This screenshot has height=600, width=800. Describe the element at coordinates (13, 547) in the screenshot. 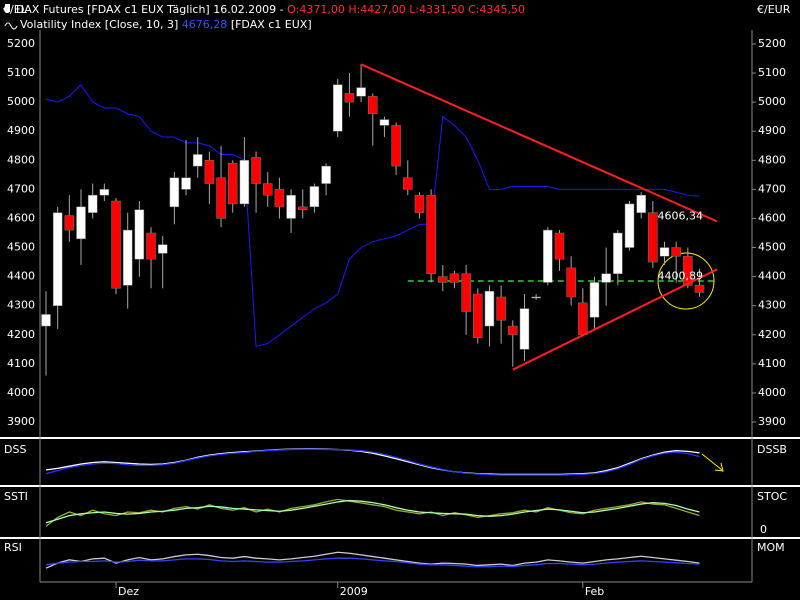

I see `panel-label: RSI` at that location.